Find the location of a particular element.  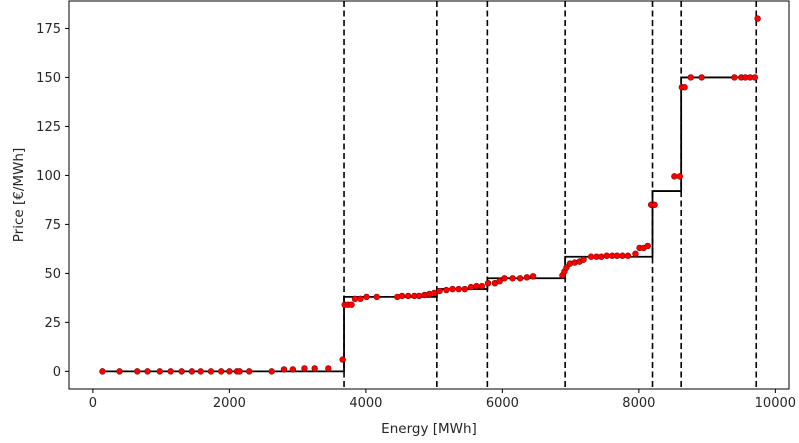

x-tick-label: 2000 is located at coordinates (229, 403).